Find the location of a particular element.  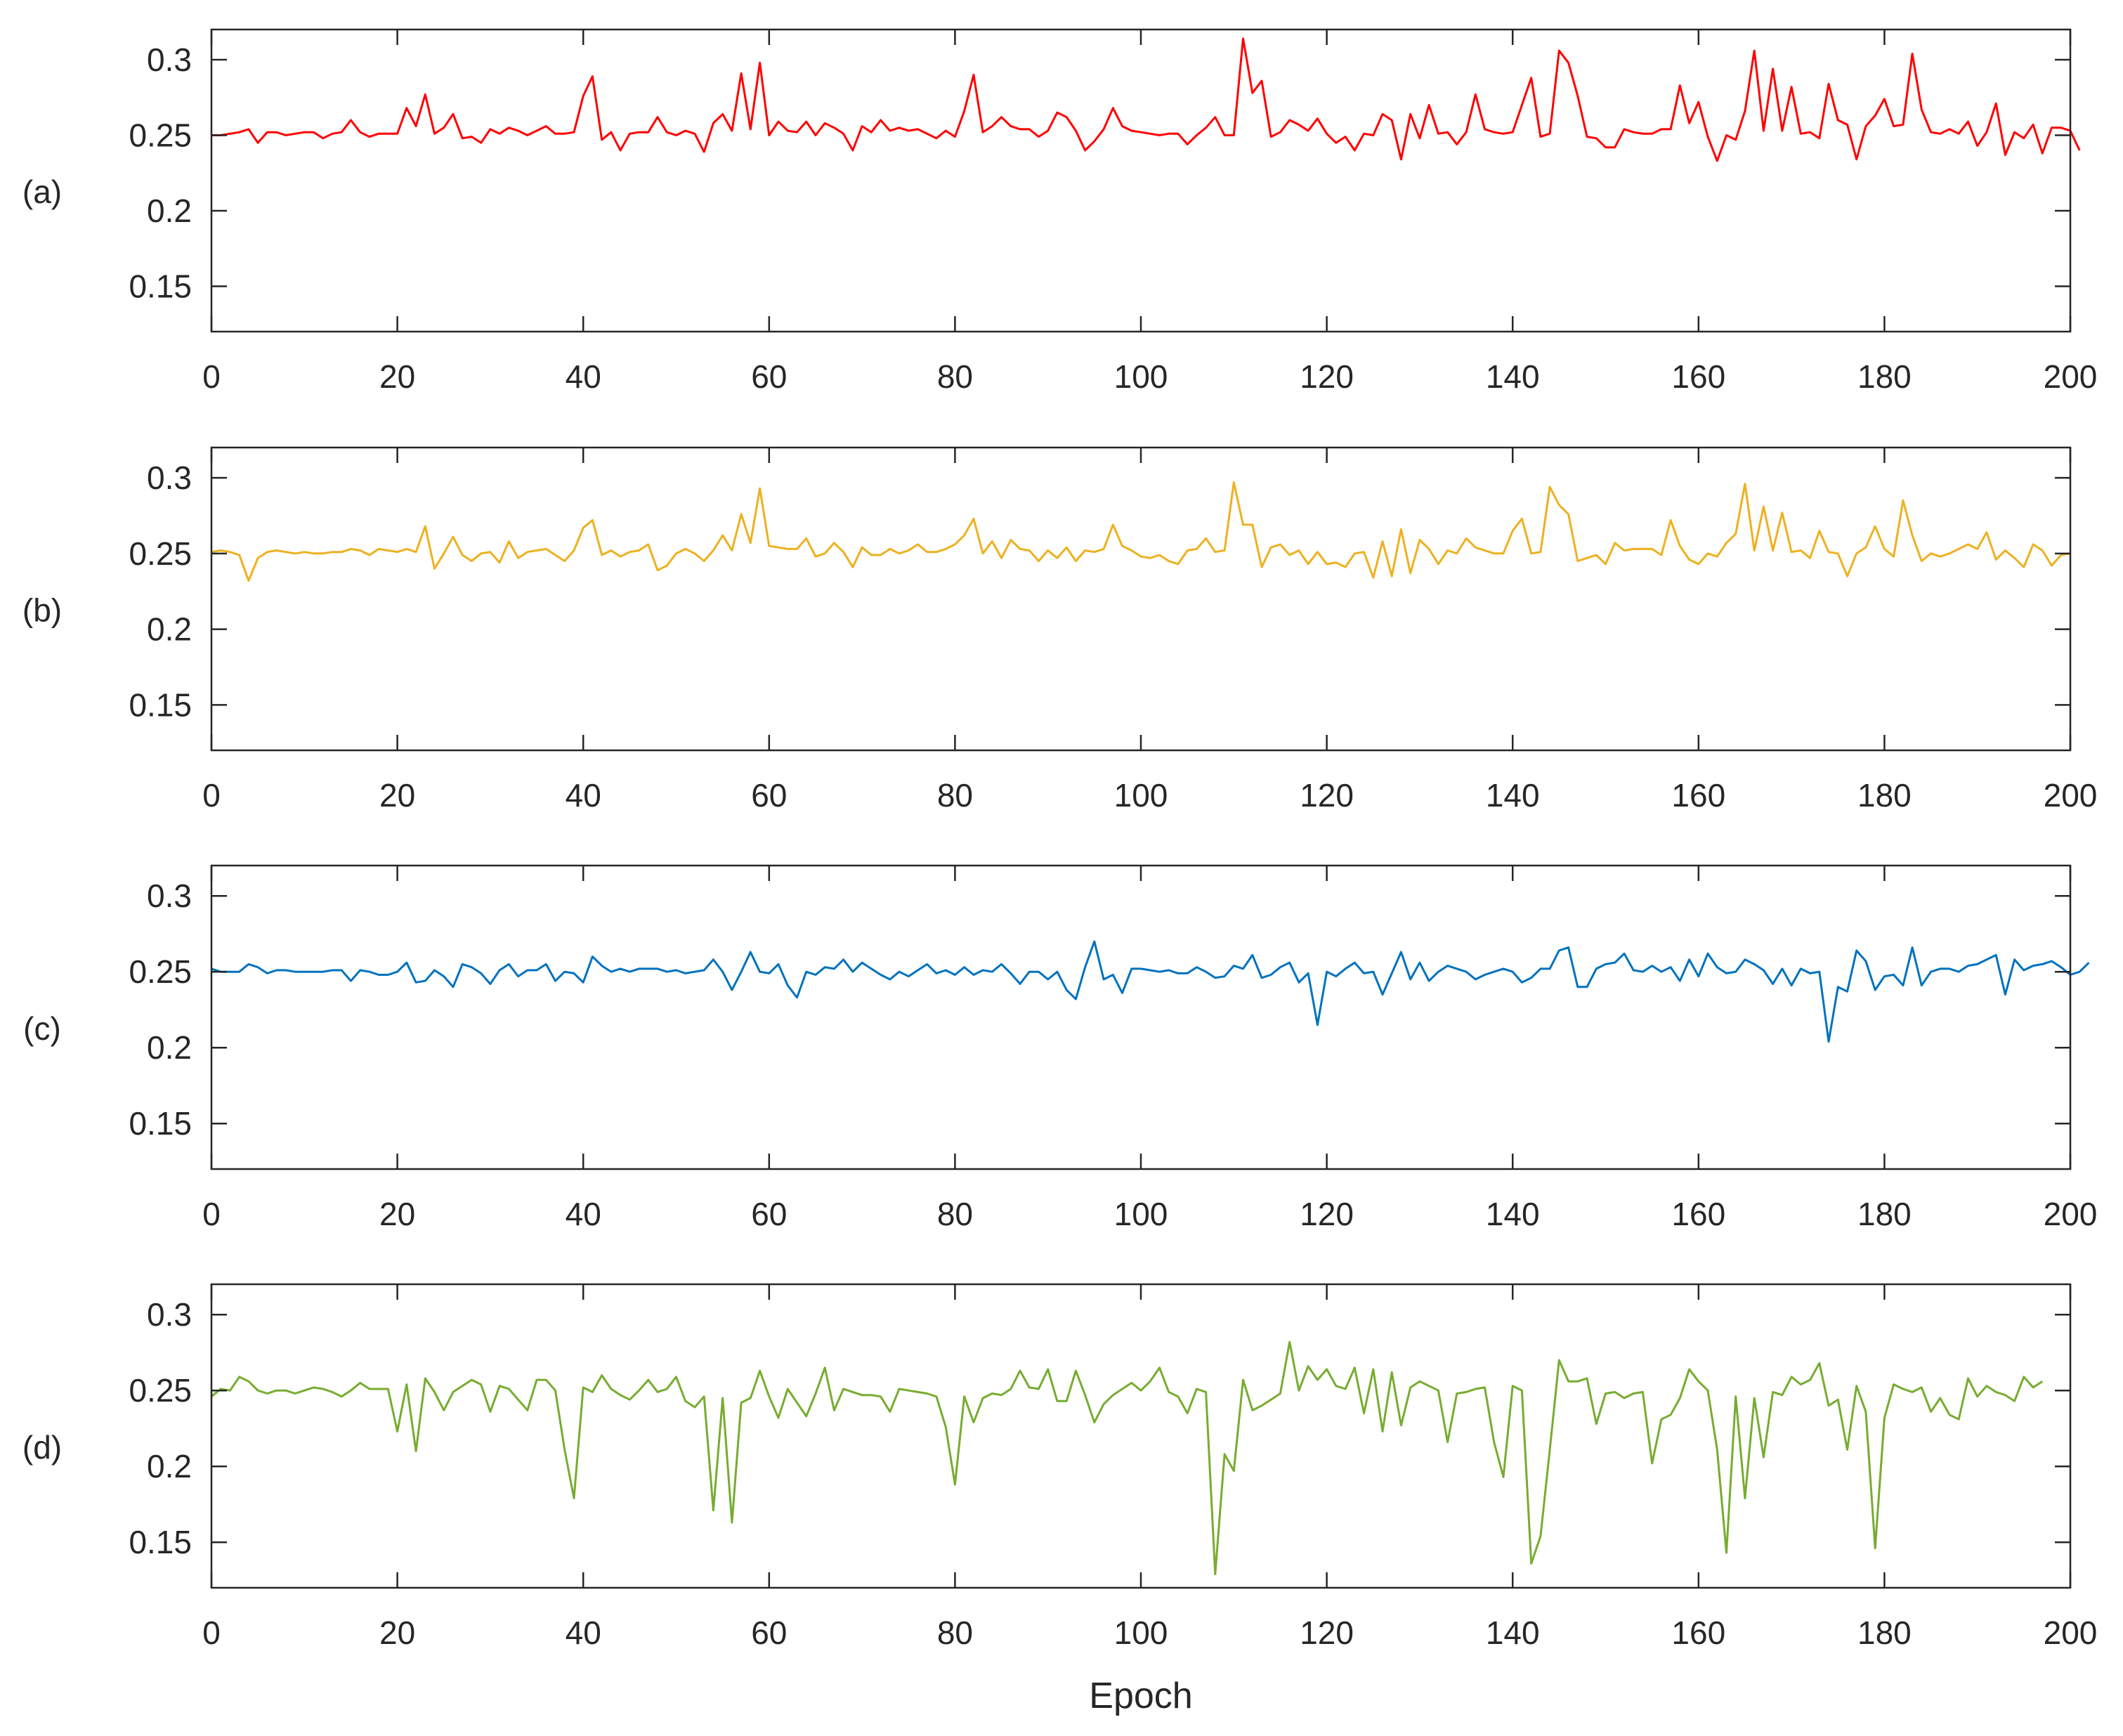

x-axis-title: Epoch is located at coordinates (1140, 1696).